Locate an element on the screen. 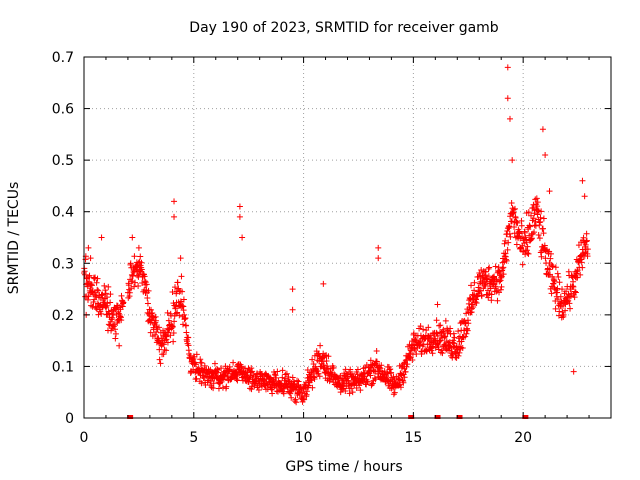 This screenshot has width=640, height=480. y-tick-label: 0.1 is located at coordinates (63, 367).